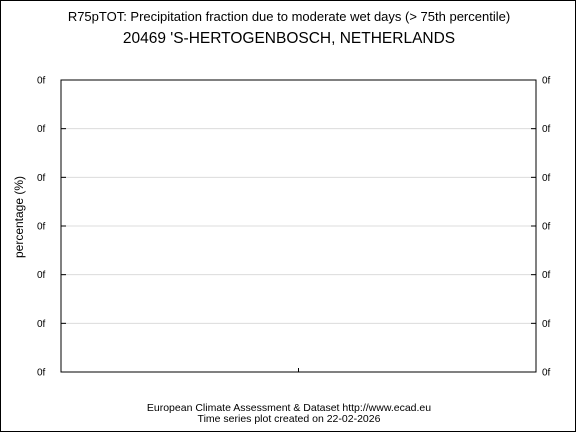 This screenshot has height=432, width=576. I want to click on chart-subtitle: 20469 'S-HERTOGENBOSCH, NETHERLANDS, so click(289, 38).